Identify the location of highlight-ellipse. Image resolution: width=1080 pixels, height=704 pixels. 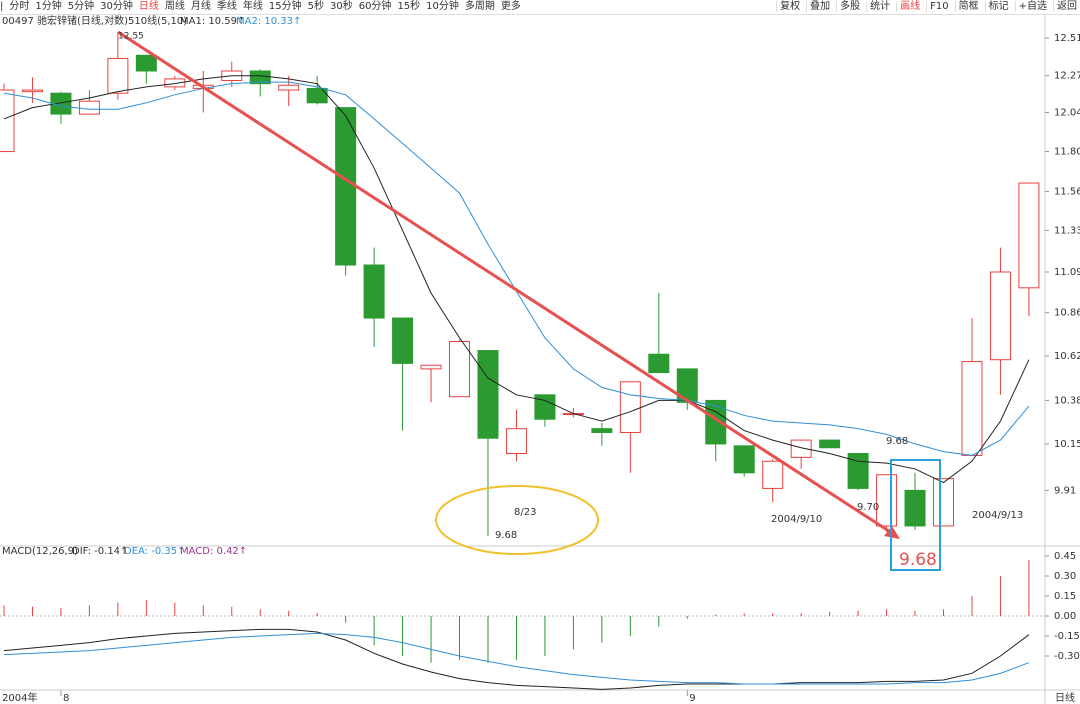
(517, 520).